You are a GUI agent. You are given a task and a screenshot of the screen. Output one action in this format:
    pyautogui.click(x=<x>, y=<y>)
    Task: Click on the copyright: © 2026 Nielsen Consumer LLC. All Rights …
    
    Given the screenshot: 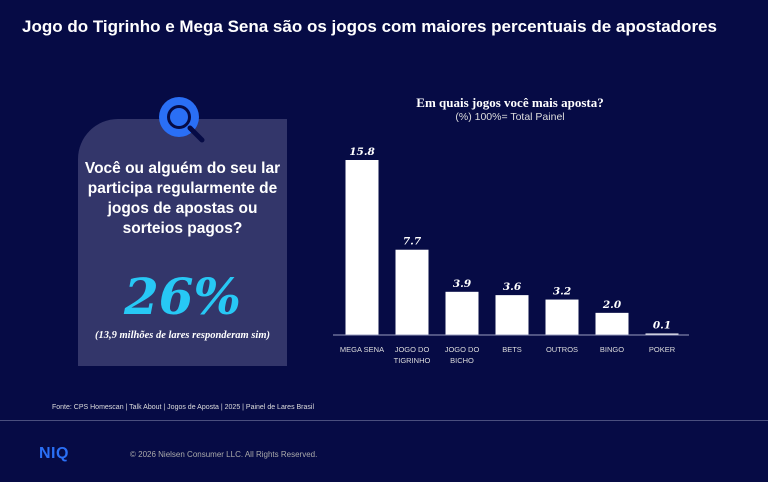 What is the action you would take?
    pyautogui.click(x=224, y=454)
    